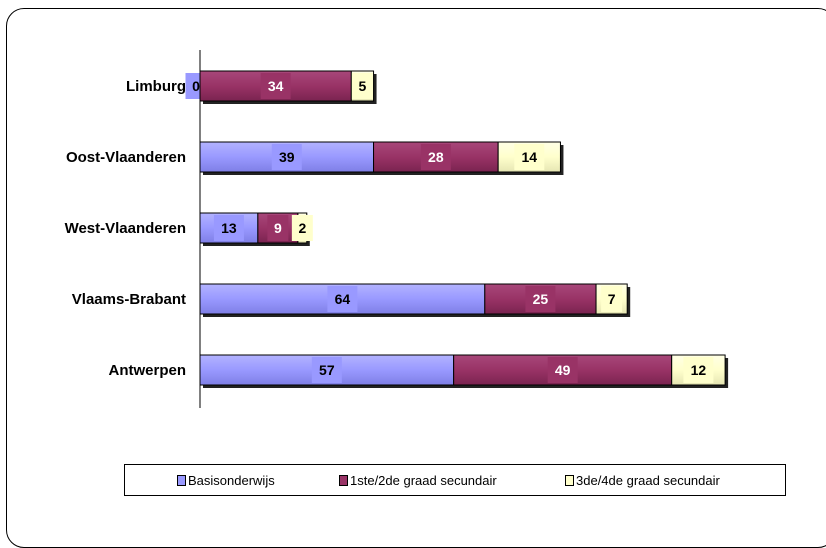  I want to click on data-label-bg-vlaams-brabant-1ste-2de-graad-secundair, so click(540, 299).